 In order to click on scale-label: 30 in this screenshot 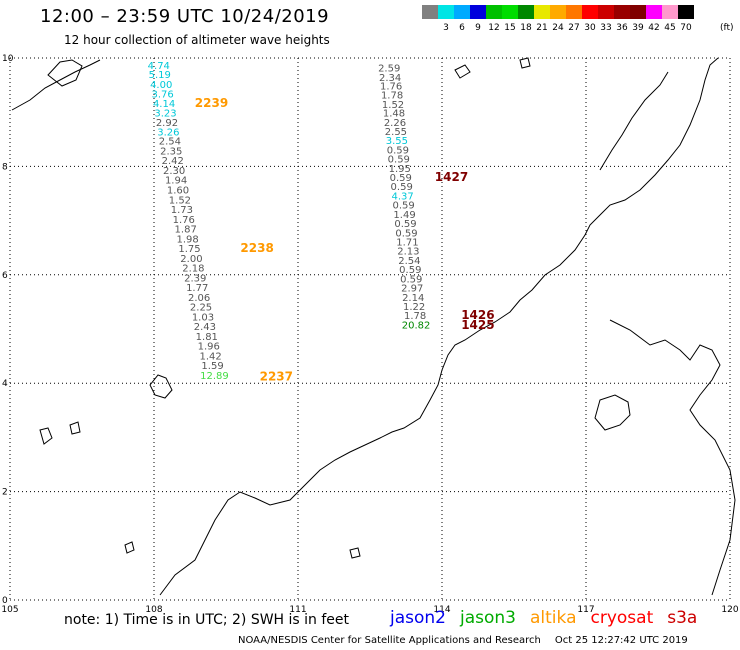, I will do `click(590, 28)`.